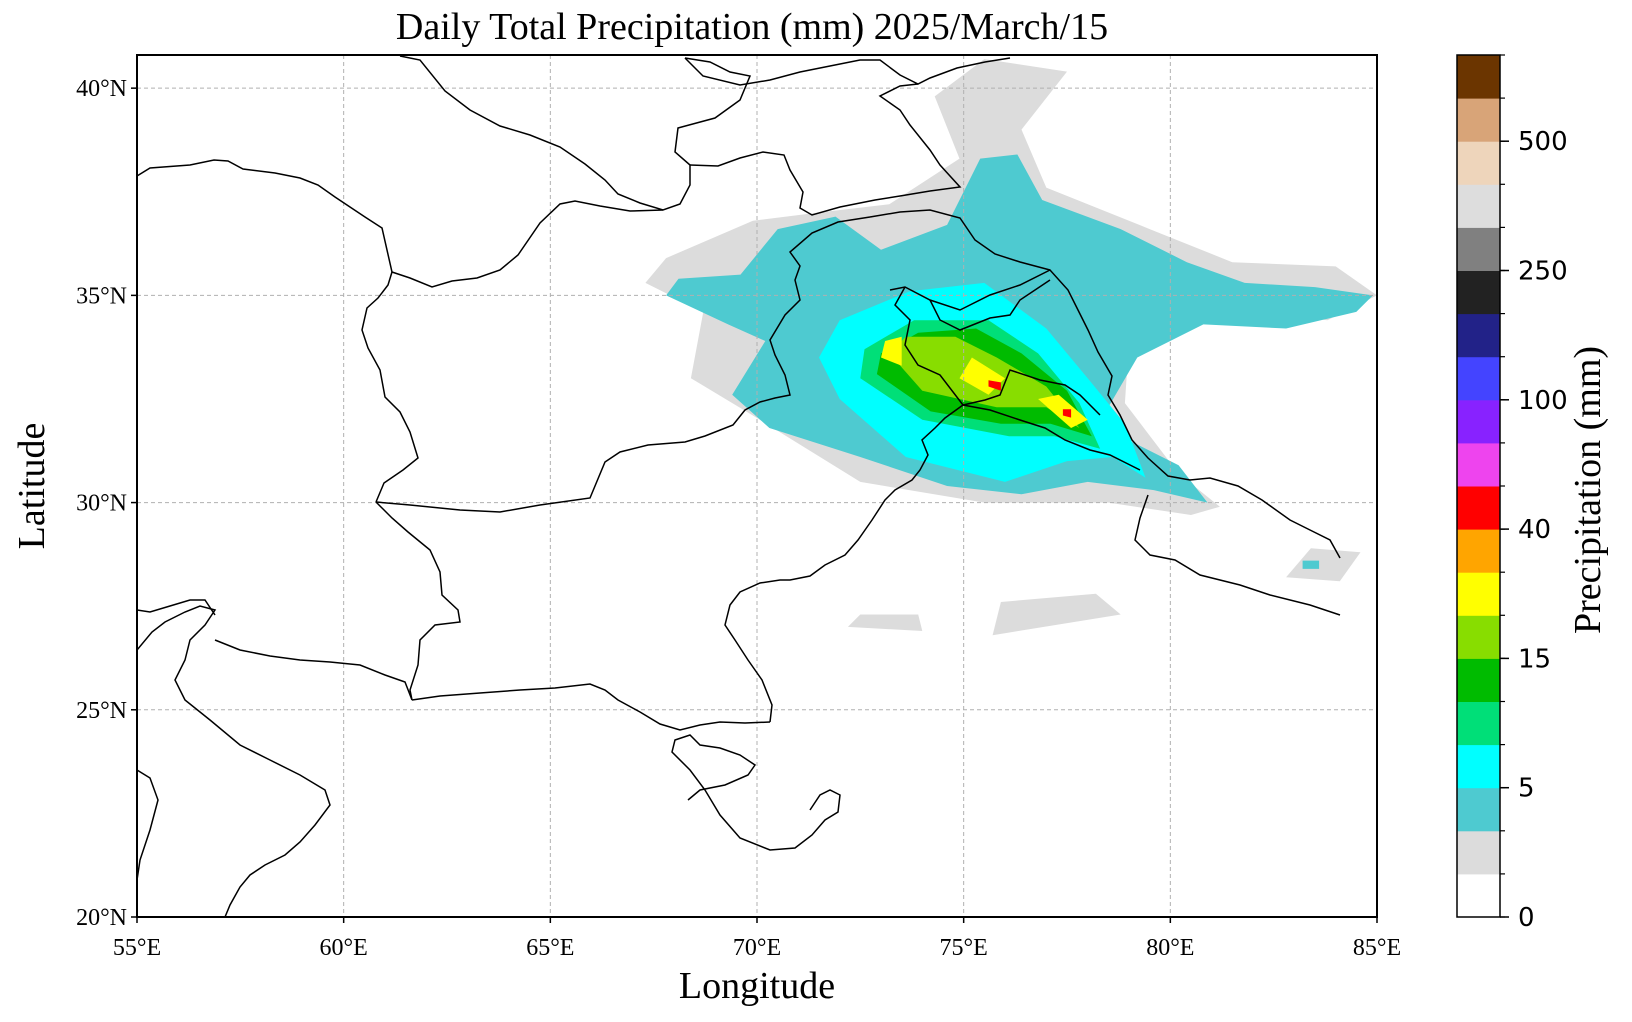 Image resolution: width=1632 pixels, height=1022 pixels. Describe the element at coordinates (997, 351) in the screenshot. I see `border-jammu` at that location.